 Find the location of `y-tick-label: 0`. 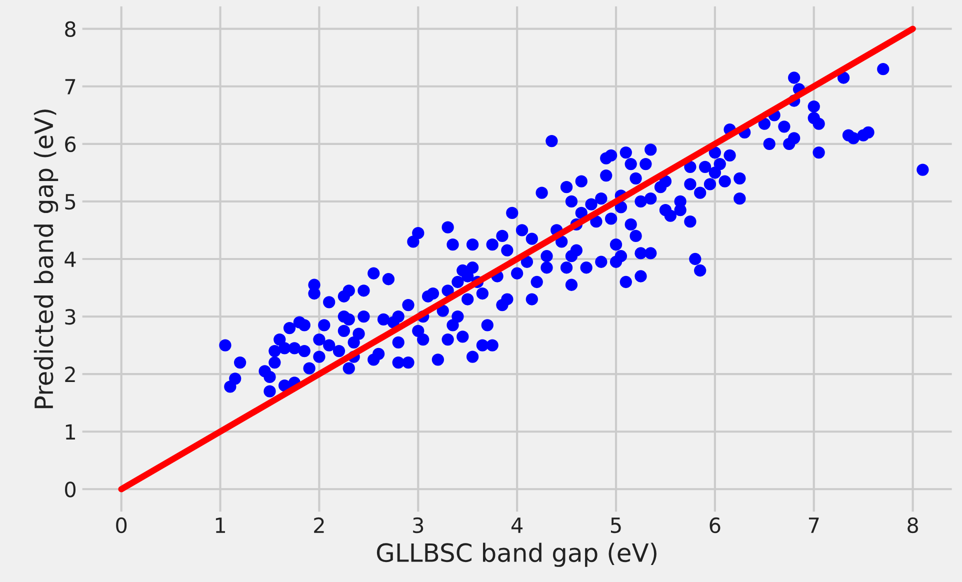

y-tick-label: 0 is located at coordinates (70, 490).